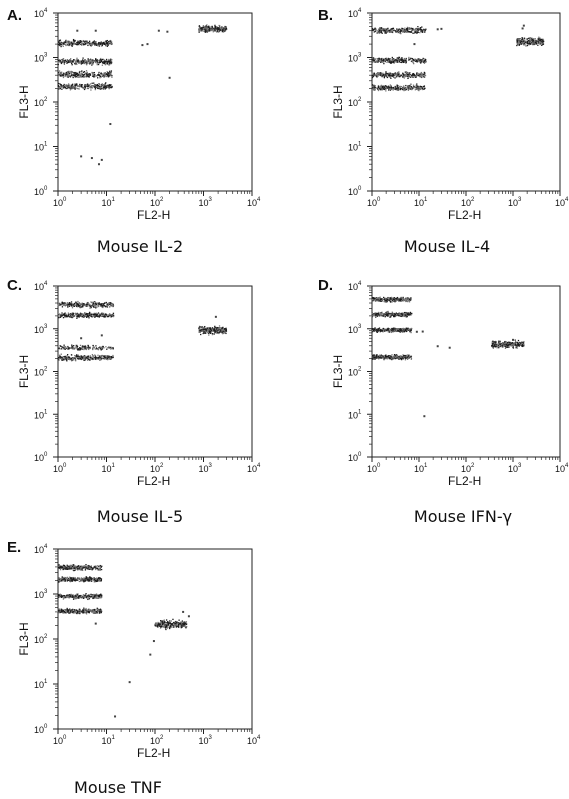  Describe the element at coordinates (353, 458) in the screenshot. I see `y-tick-label: 10` at that location.